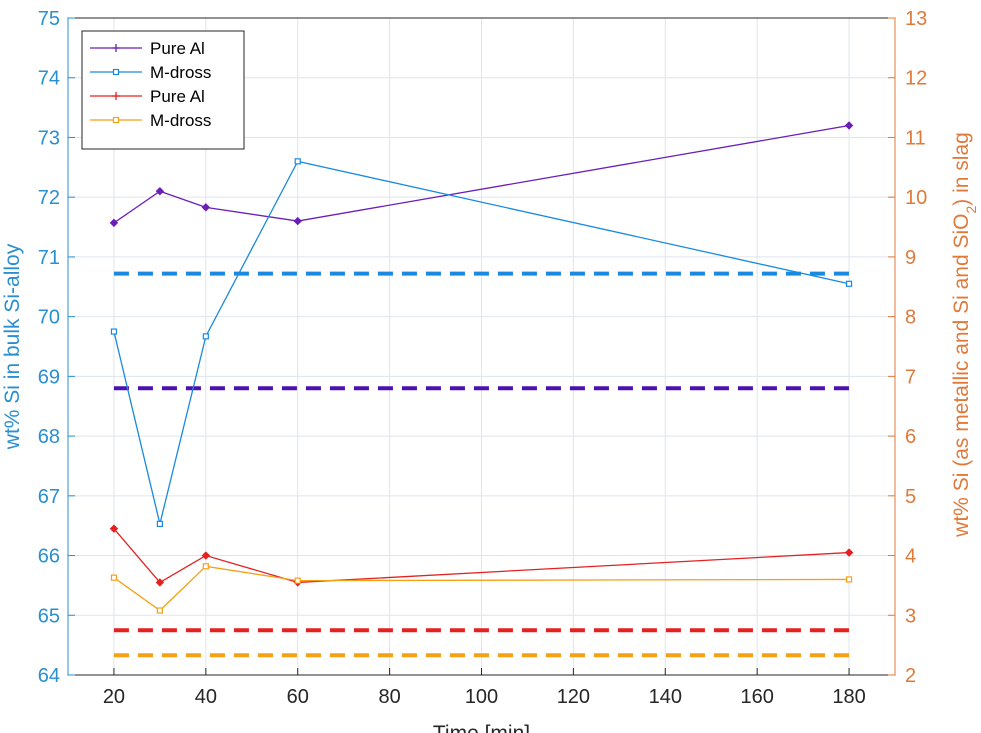 The image size is (981, 733). What do you see at coordinates (49, 138) in the screenshot?
I see `left-y-tick-label: 73` at bounding box center [49, 138].